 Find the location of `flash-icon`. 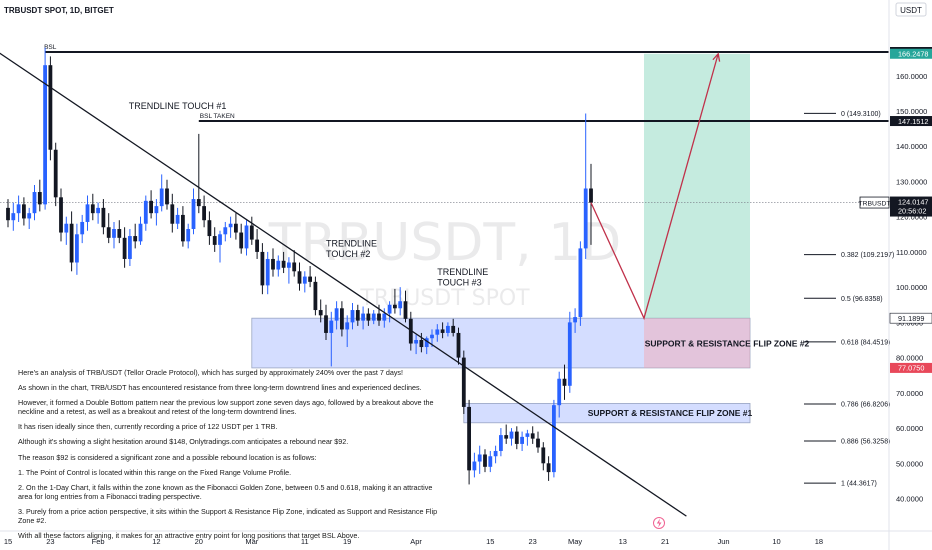

flash-icon is located at coordinates (659, 523).